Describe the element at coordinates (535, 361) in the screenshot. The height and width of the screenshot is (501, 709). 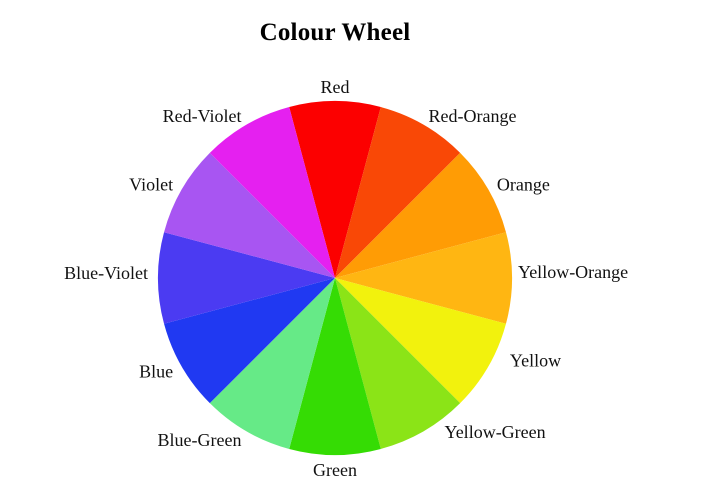
I see `wheel-label-yellow: Yellow` at that location.